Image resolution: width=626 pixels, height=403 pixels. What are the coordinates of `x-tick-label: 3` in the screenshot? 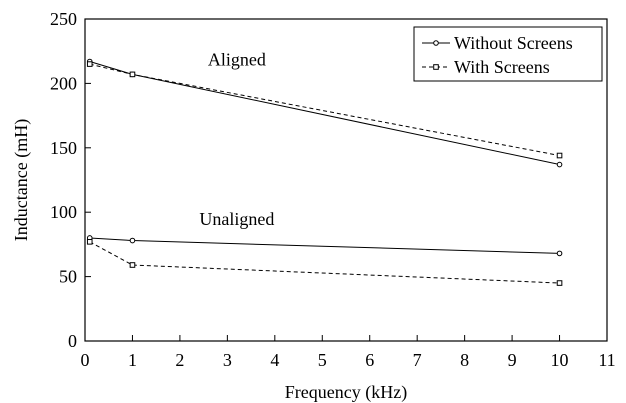 It's located at (227, 360).